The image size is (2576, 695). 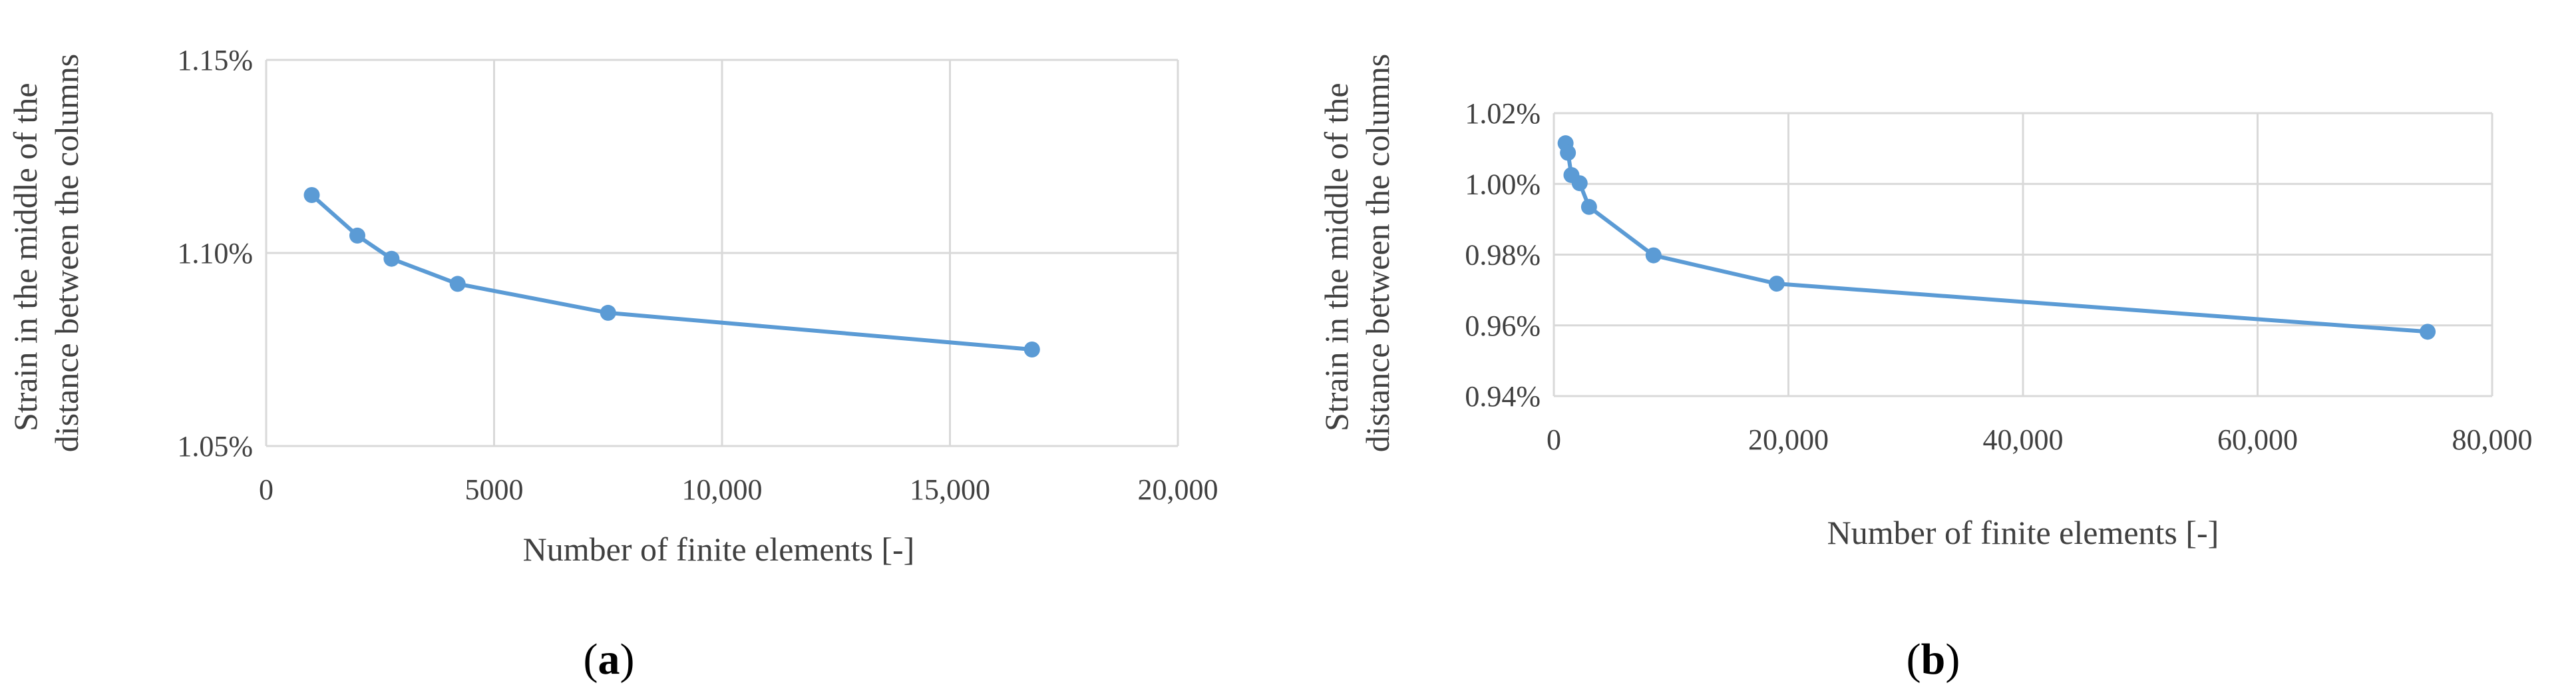 What do you see at coordinates (2023, 532) in the screenshot?
I see `chart-b-x-axis-label: Number of finite elements [-]` at bounding box center [2023, 532].